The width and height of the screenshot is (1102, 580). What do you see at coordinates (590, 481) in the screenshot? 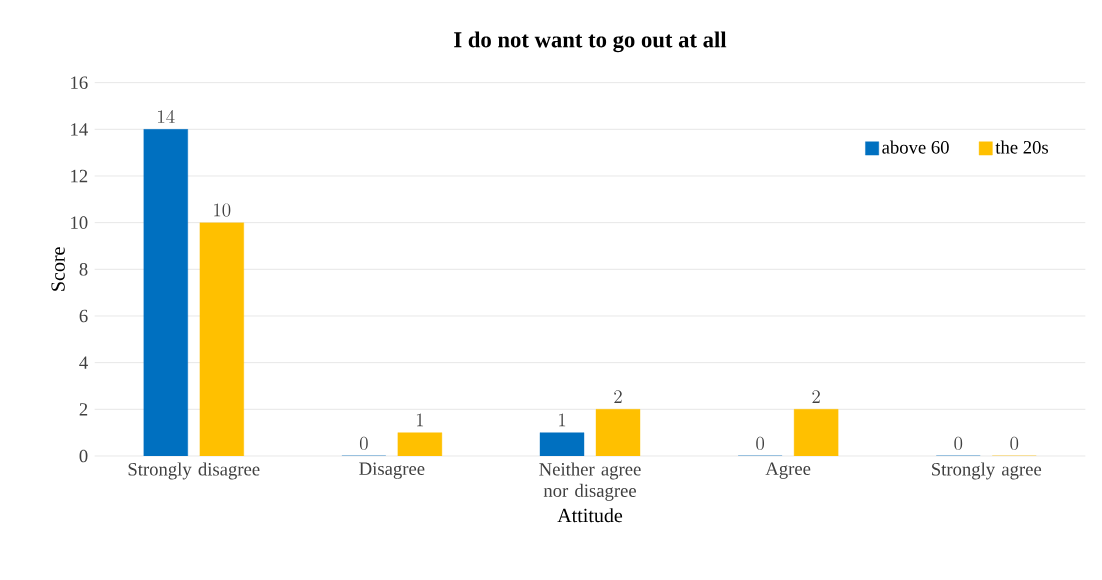
I see `x-tick-label: Neither agree nor disagree` at bounding box center [590, 481].